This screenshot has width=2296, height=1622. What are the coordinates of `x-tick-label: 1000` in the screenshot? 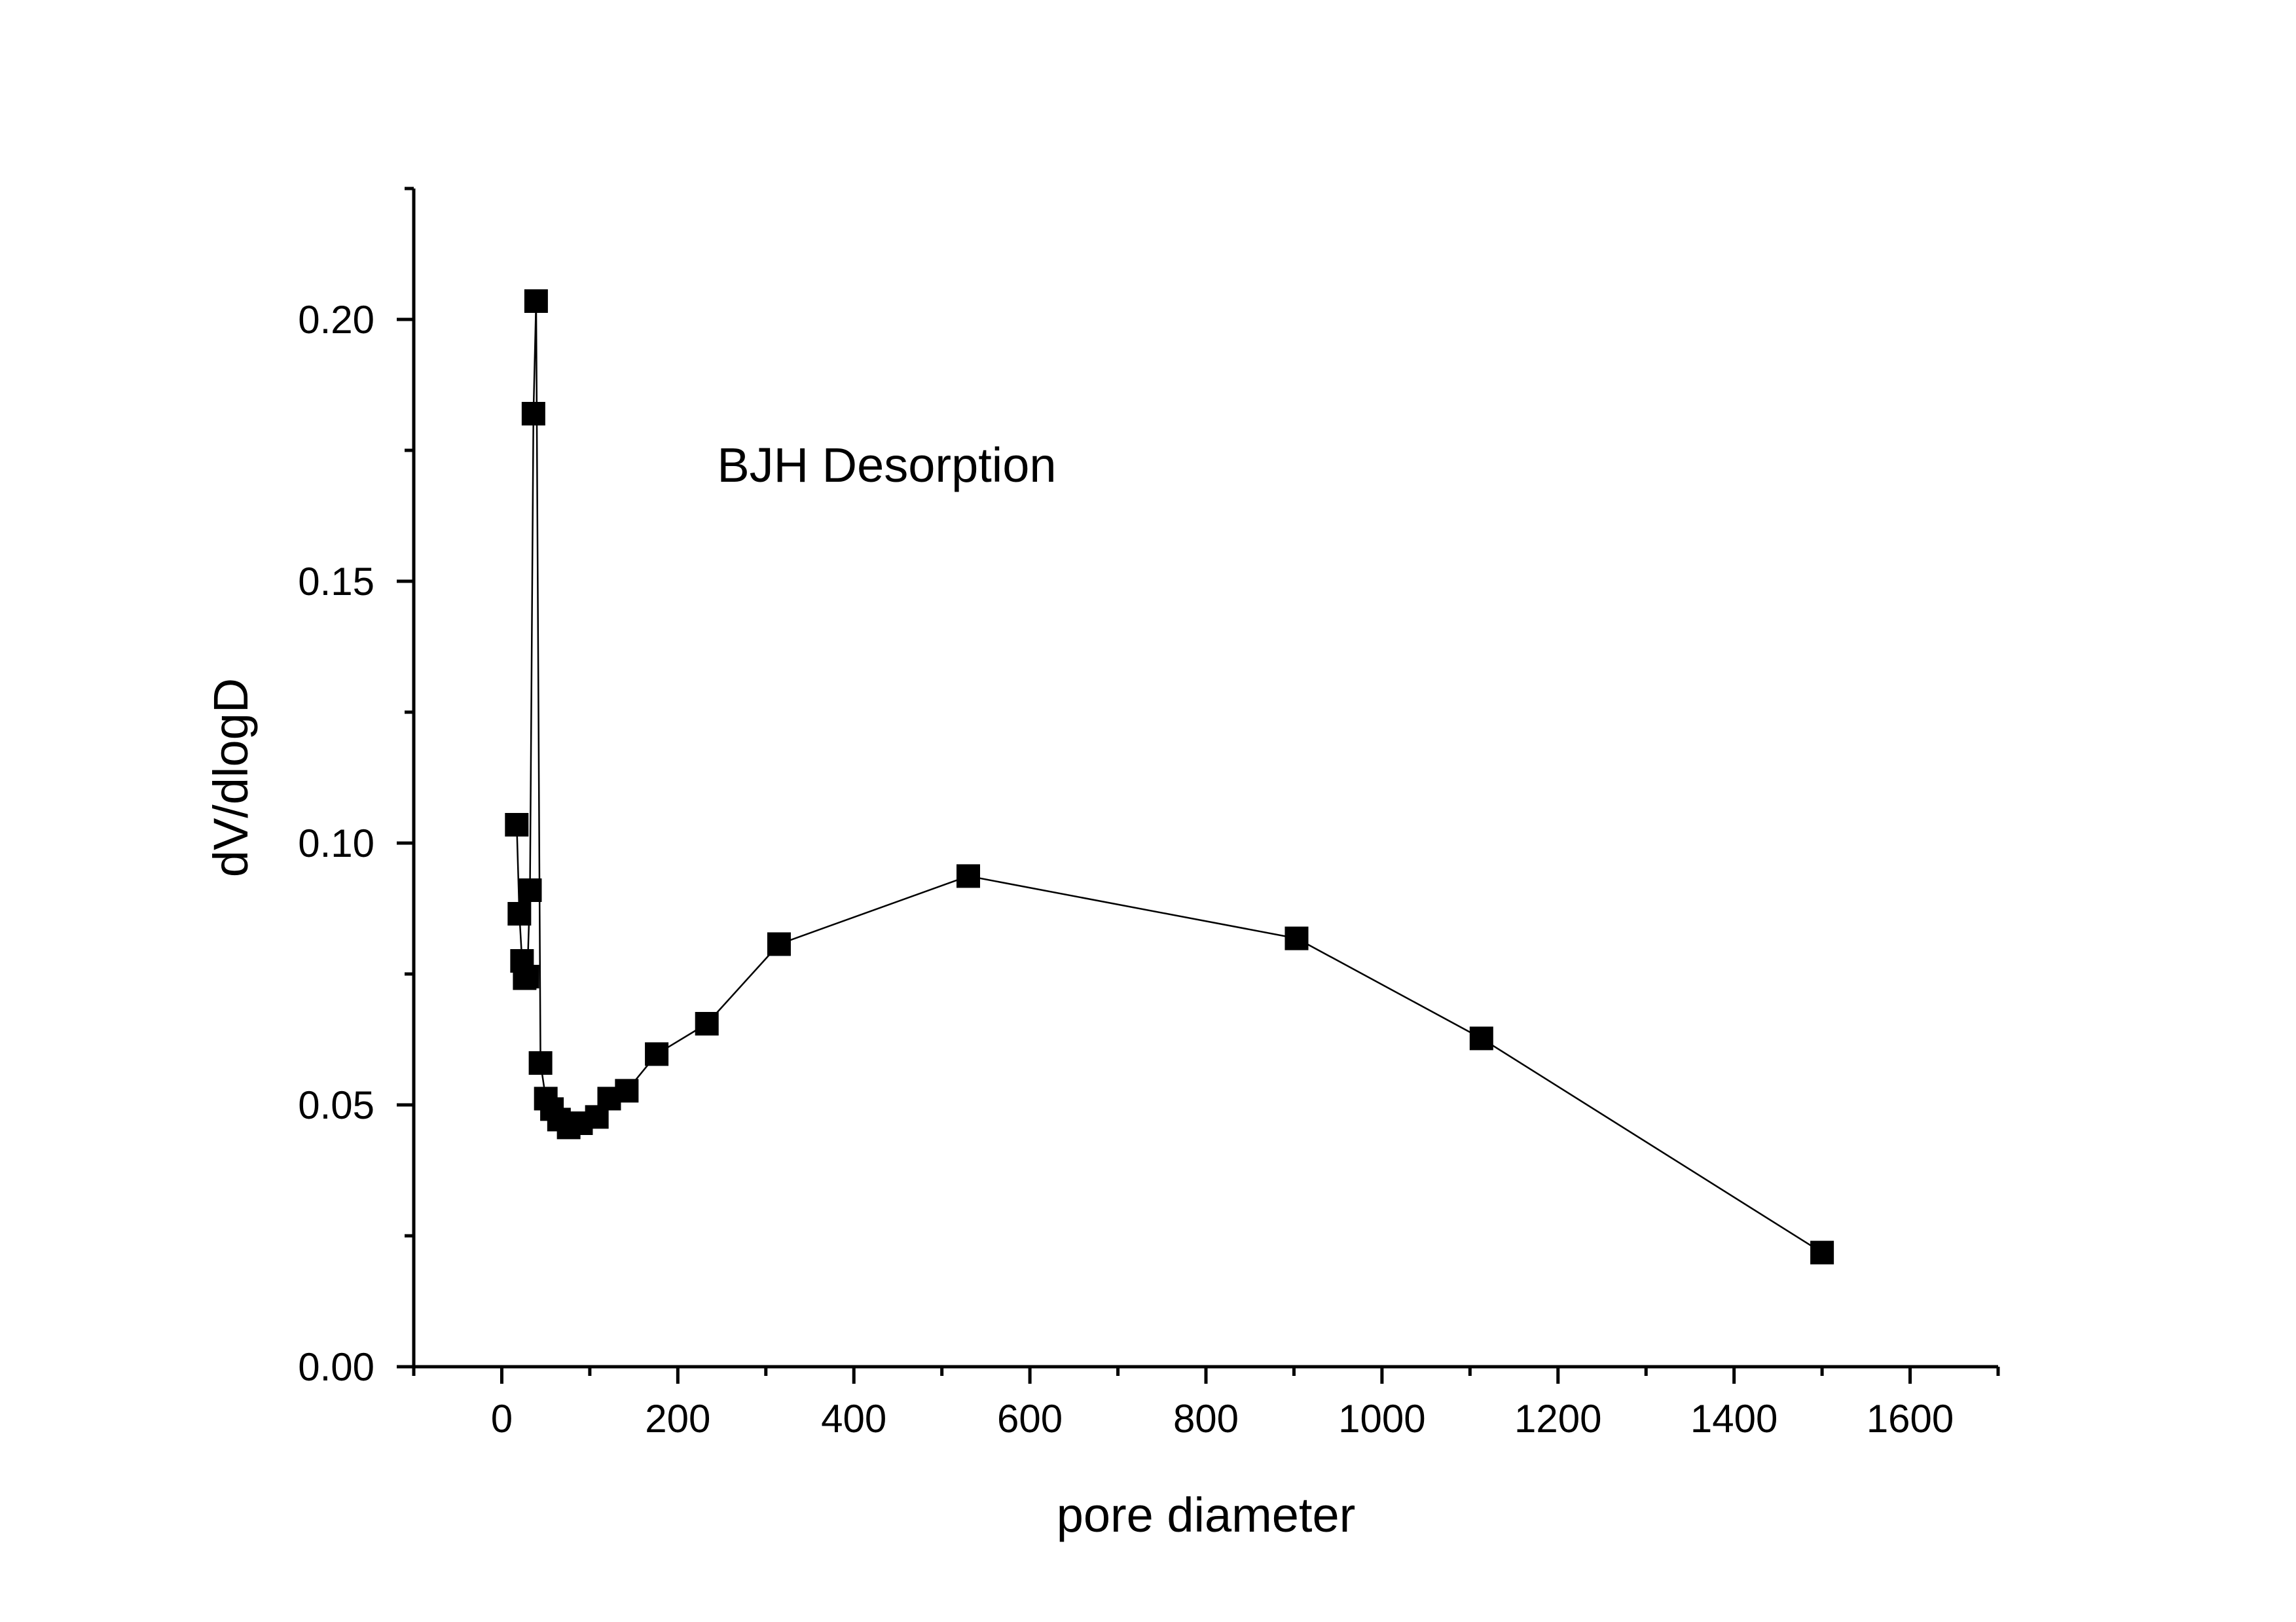 It's located at (1381, 1419).